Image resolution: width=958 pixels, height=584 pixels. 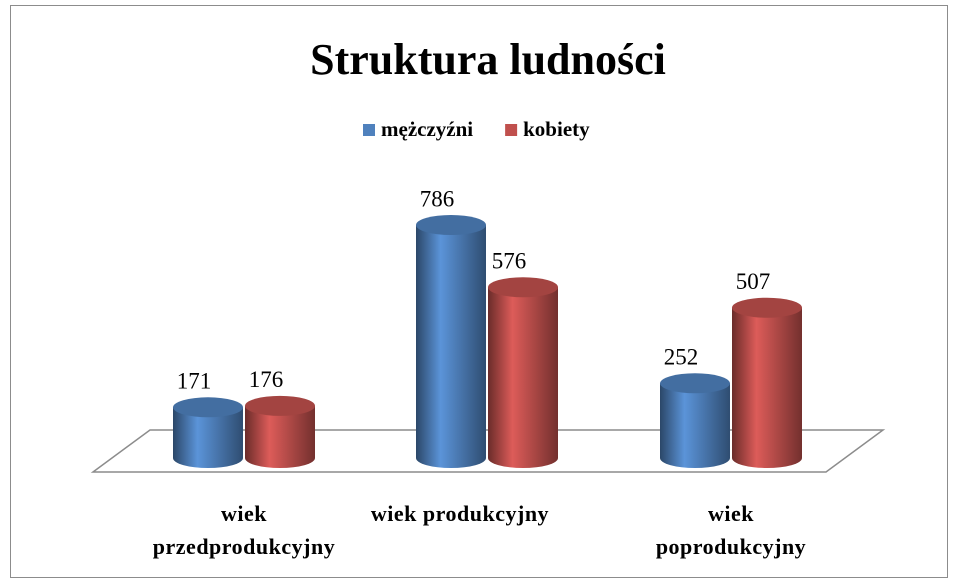 What do you see at coordinates (731, 546) in the screenshot?
I see `x-tick-label: poprodukcyjny` at bounding box center [731, 546].